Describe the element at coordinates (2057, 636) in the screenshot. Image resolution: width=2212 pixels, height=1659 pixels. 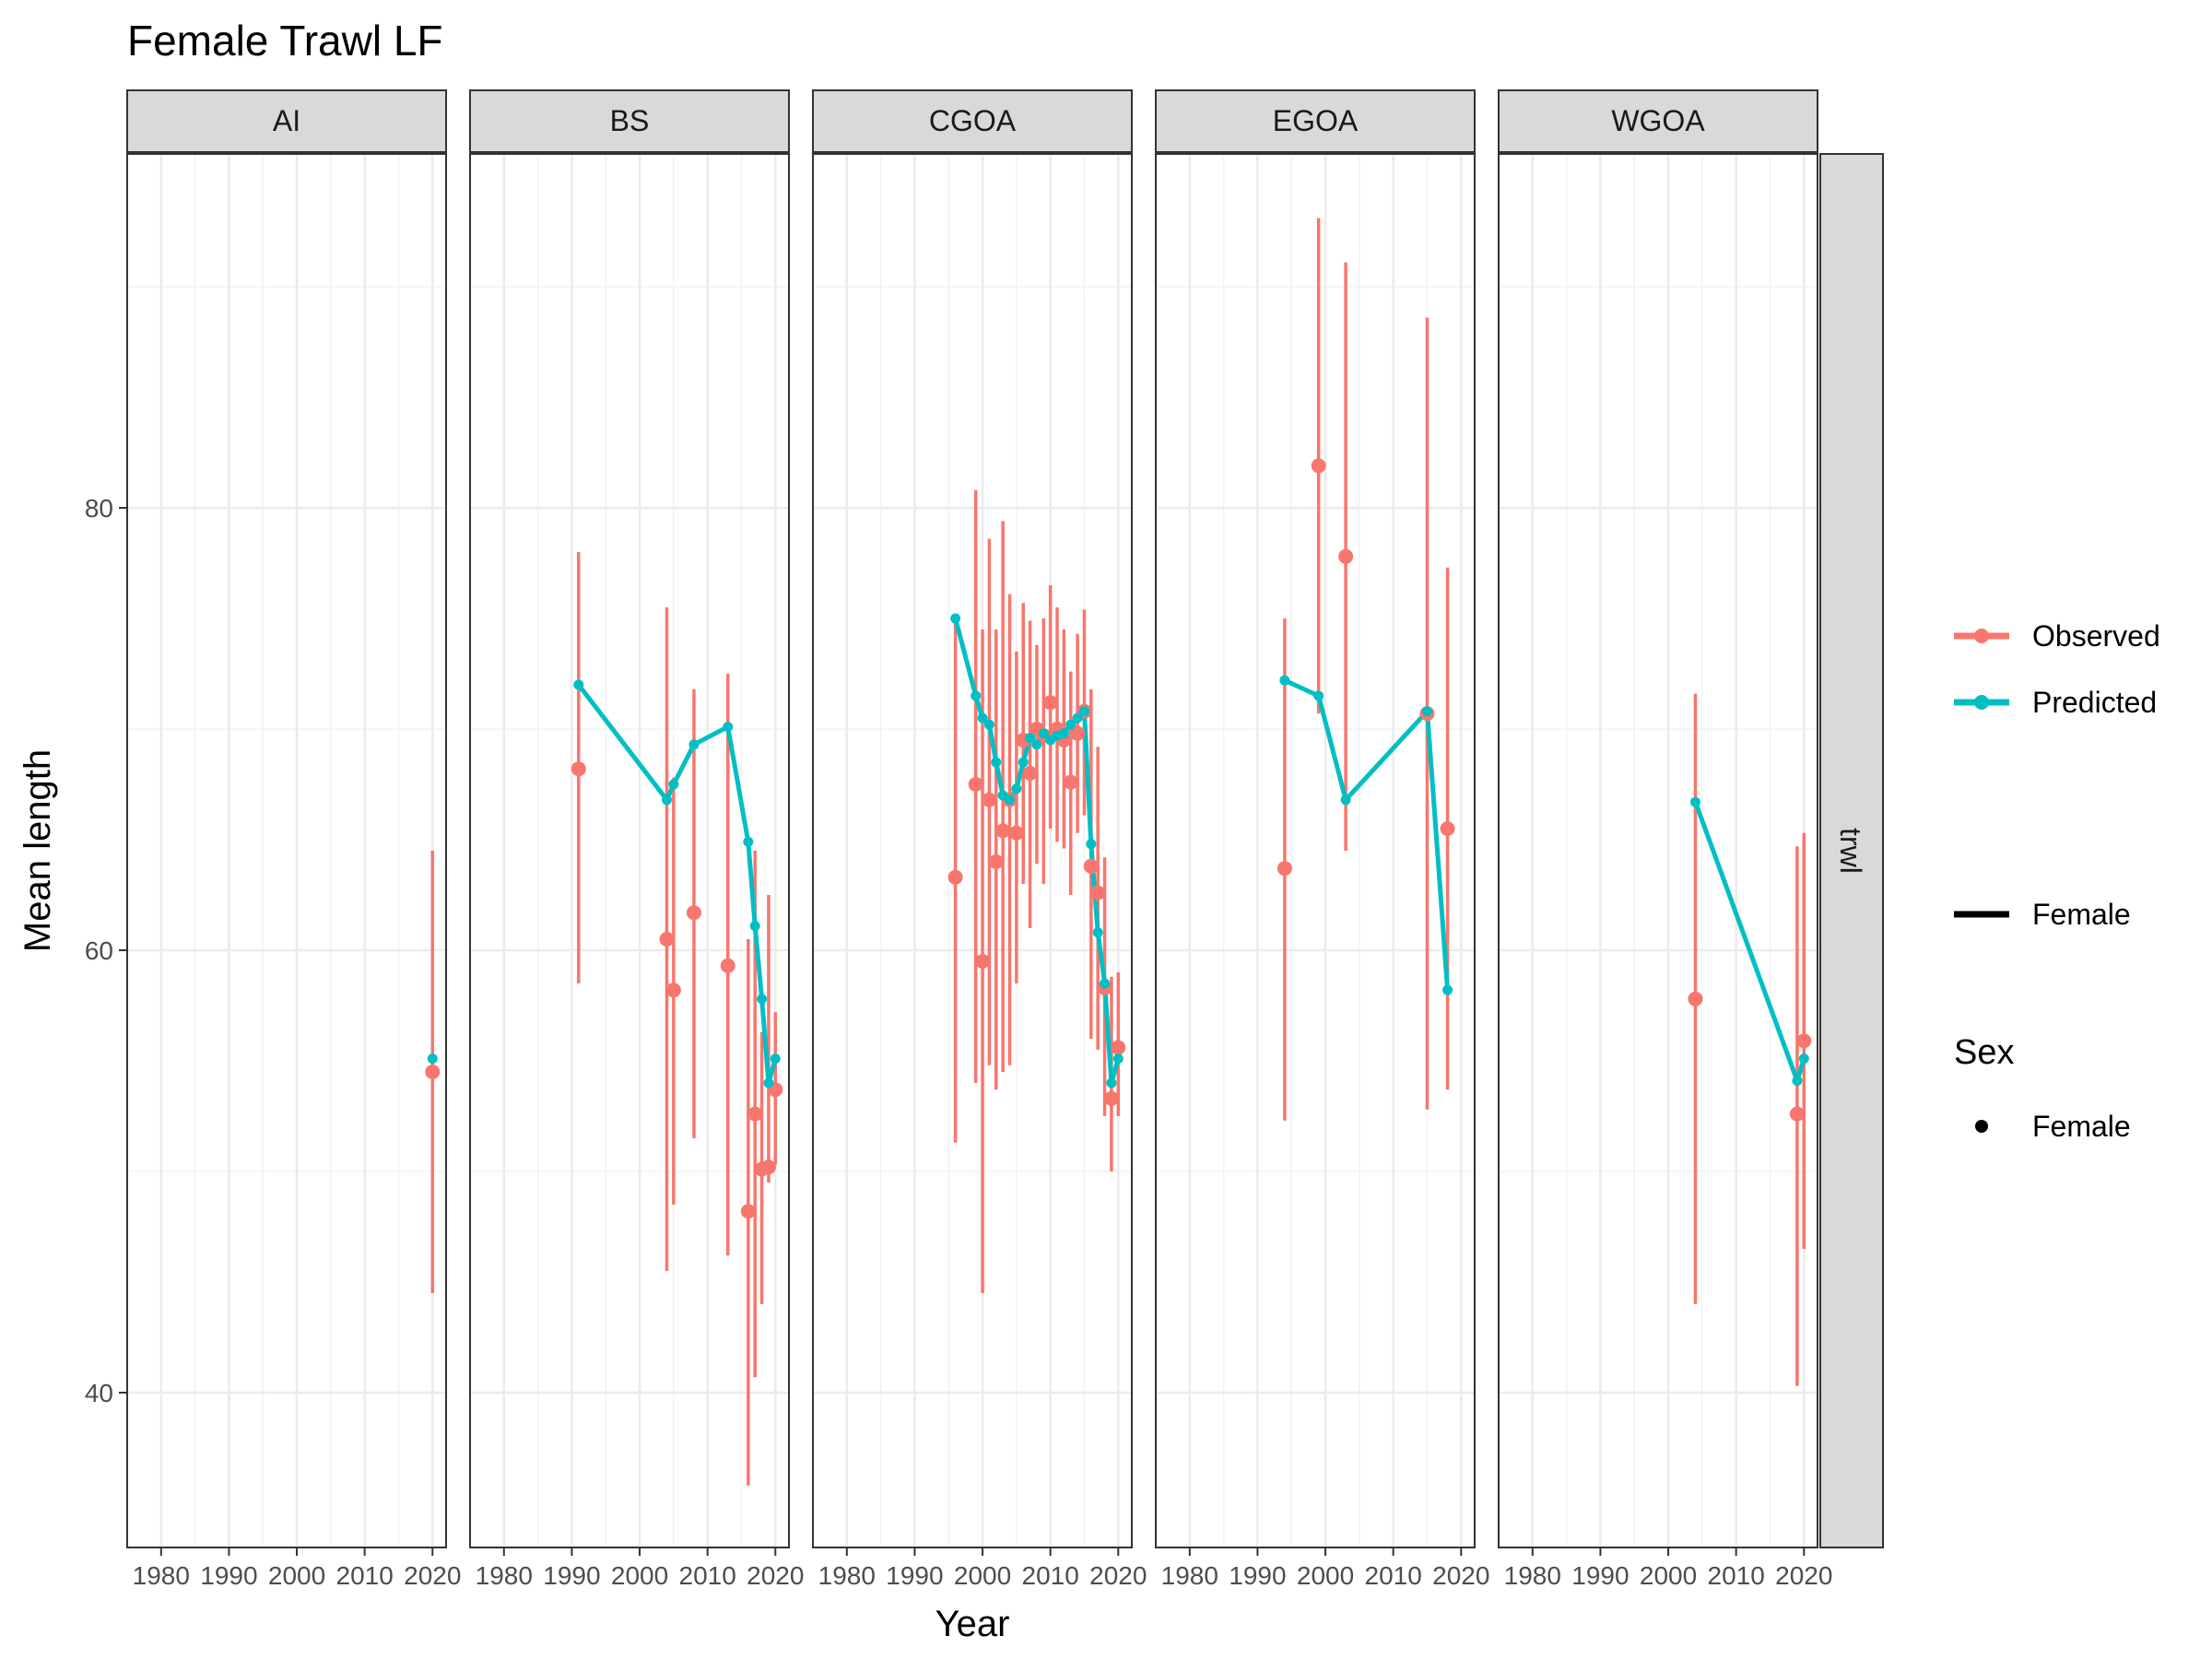
I see `legend-item-observed: Observed` at that location.